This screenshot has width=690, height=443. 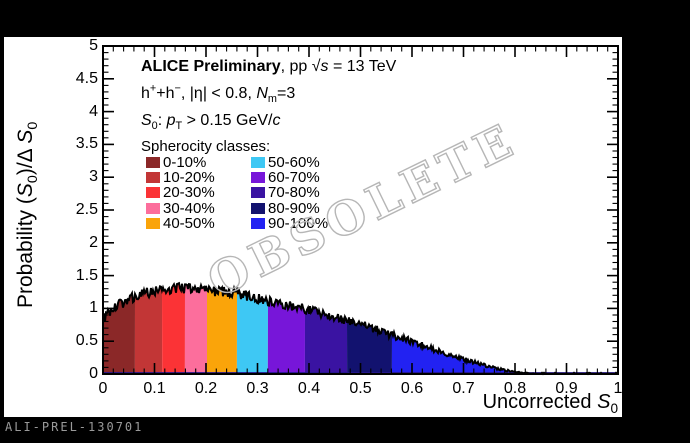 What do you see at coordinates (93, 45) in the screenshot?
I see `y-tick-label: 5` at bounding box center [93, 45].